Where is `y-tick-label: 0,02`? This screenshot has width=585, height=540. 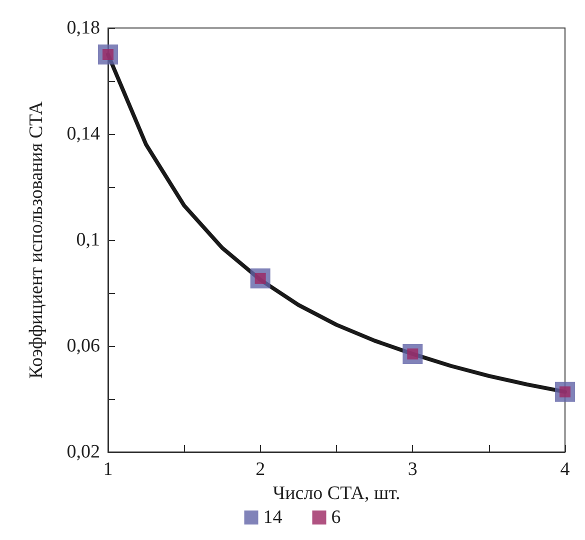 y-tick-label: 0,02 is located at coordinates (83, 452).